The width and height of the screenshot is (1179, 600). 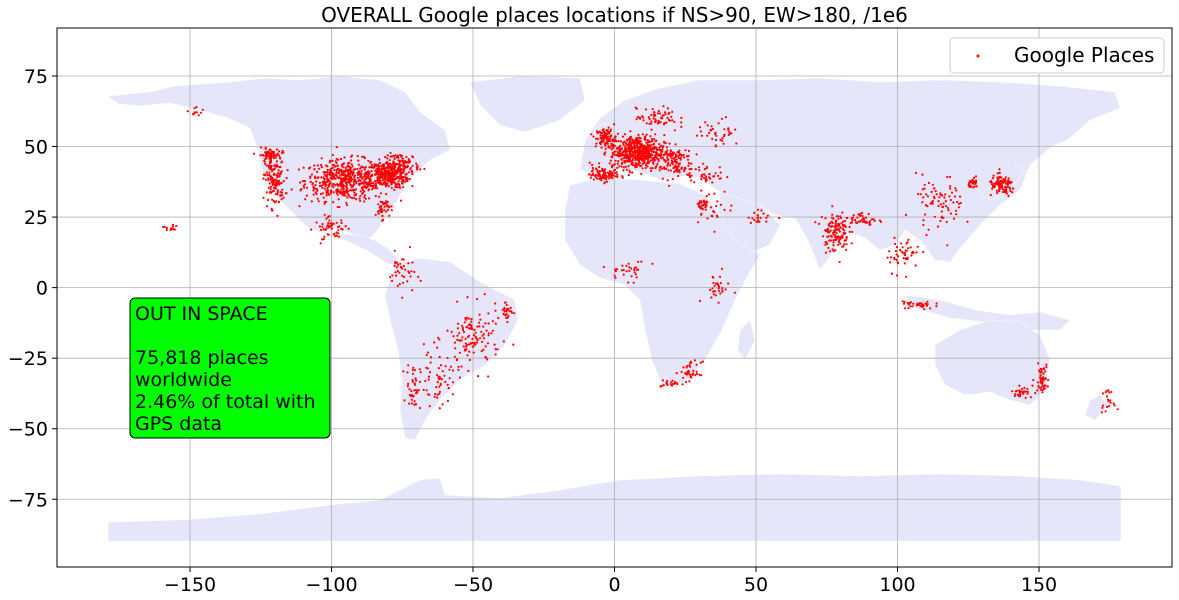 What do you see at coordinates (28, 359) in the screenshot?
I see `y-tick-label: −25` at bounding box center [28, 359].